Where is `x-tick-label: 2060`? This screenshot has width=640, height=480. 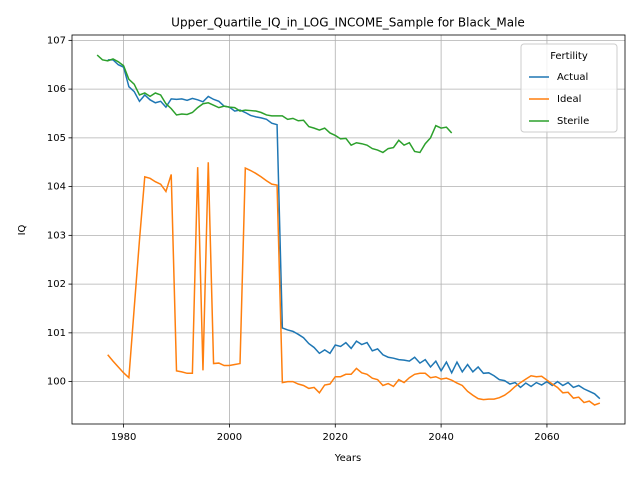 x-tick-label: 2060 is located at coordinates (546, 437).